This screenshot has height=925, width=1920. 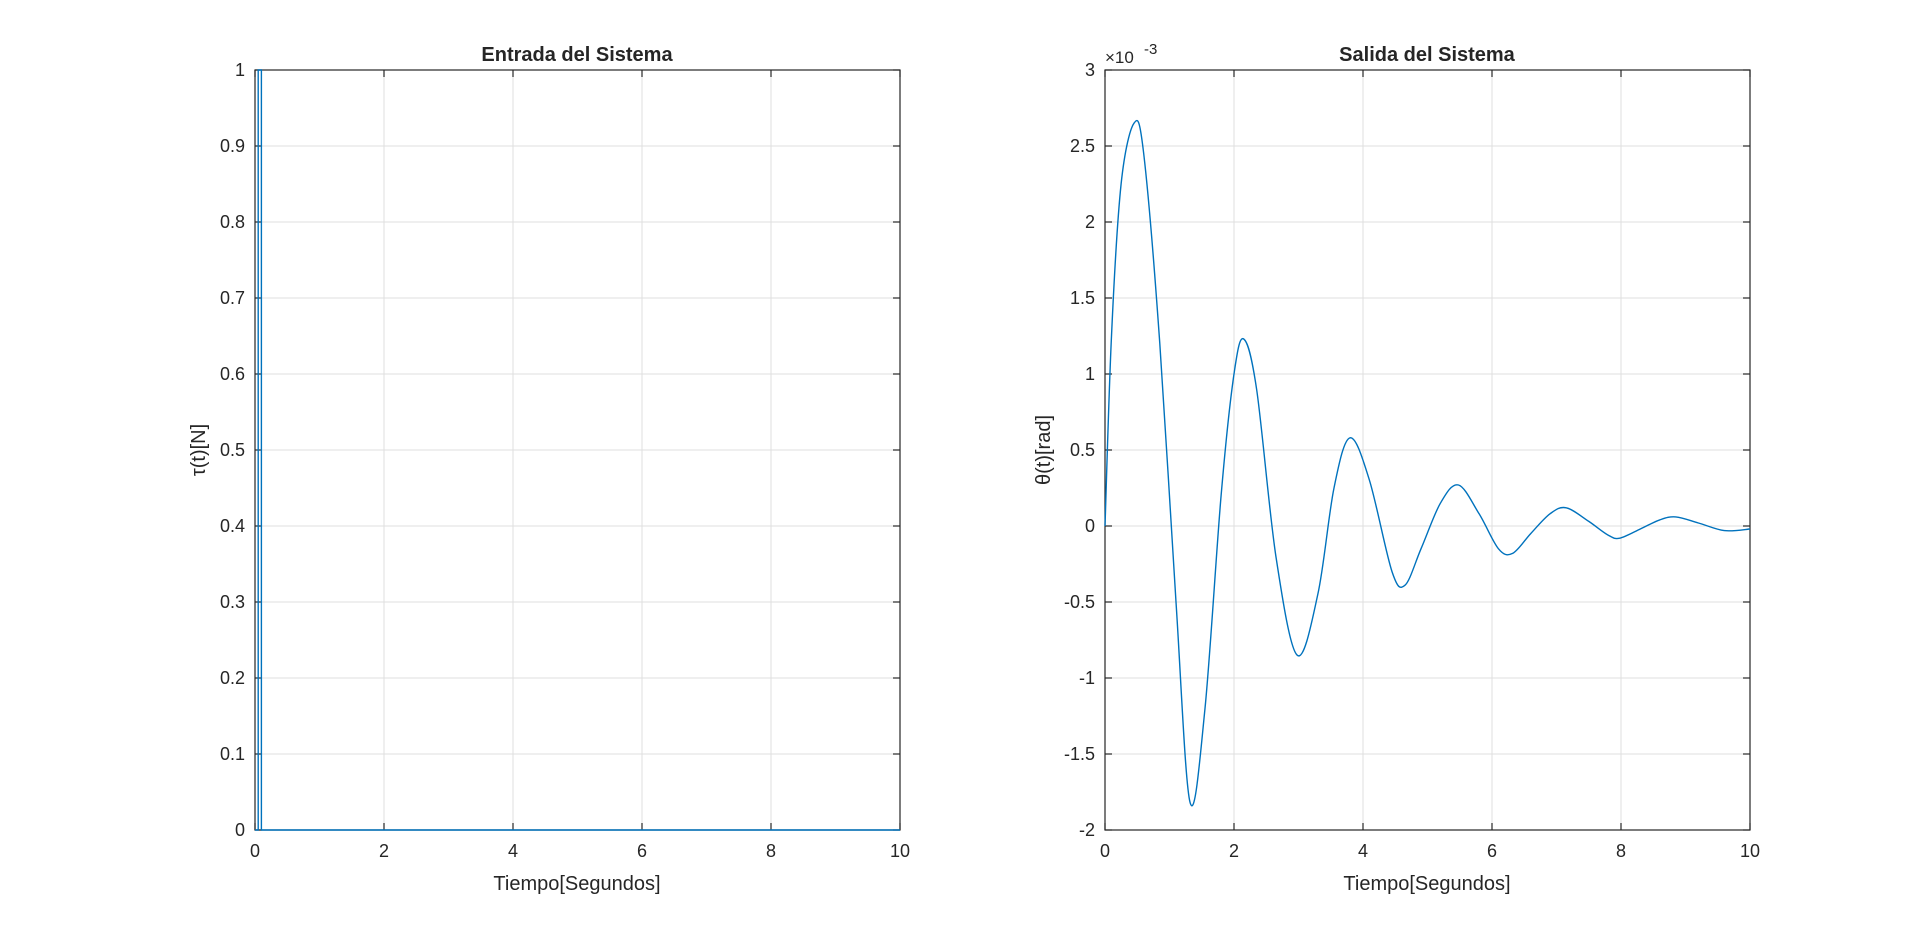 I want to click on input-x-tick-label: 8, so click(x=771, y=851).